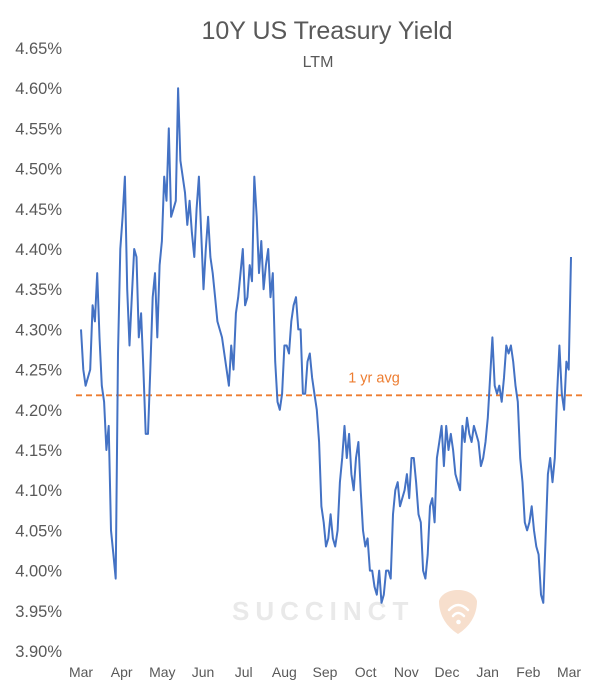 This screenshot has width=594, height=694. Describe the element at coordinates (122, 672) in the screenshot. I see `x-tick-label: Apr` at that location.